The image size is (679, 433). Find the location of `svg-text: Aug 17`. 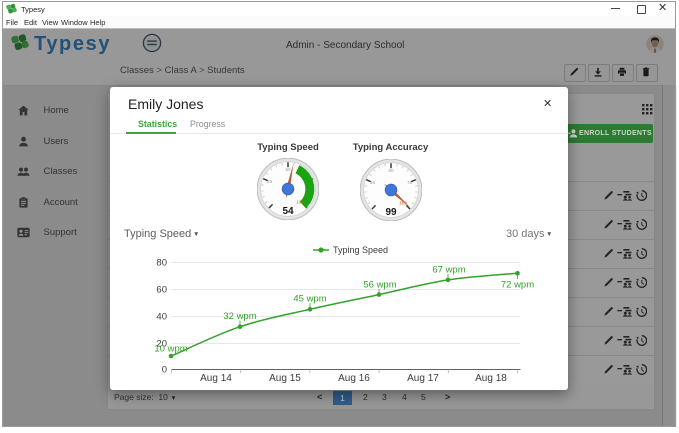

svg-text: Aug 17 is located at coordinates (423, 378).